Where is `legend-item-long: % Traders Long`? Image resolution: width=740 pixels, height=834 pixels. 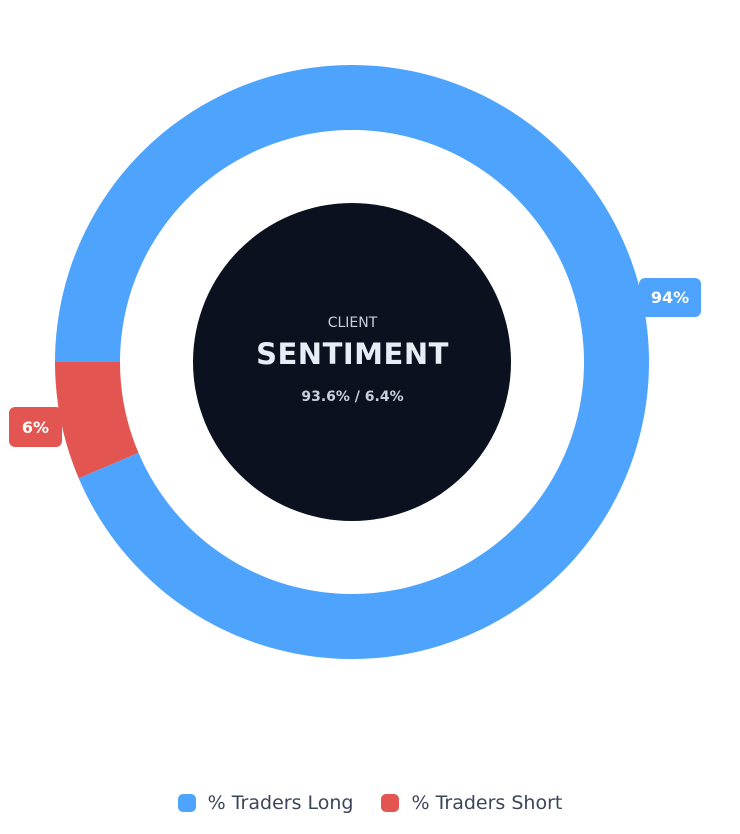
legend-item-long: % Traders Long is located at coordinates (265, 803).